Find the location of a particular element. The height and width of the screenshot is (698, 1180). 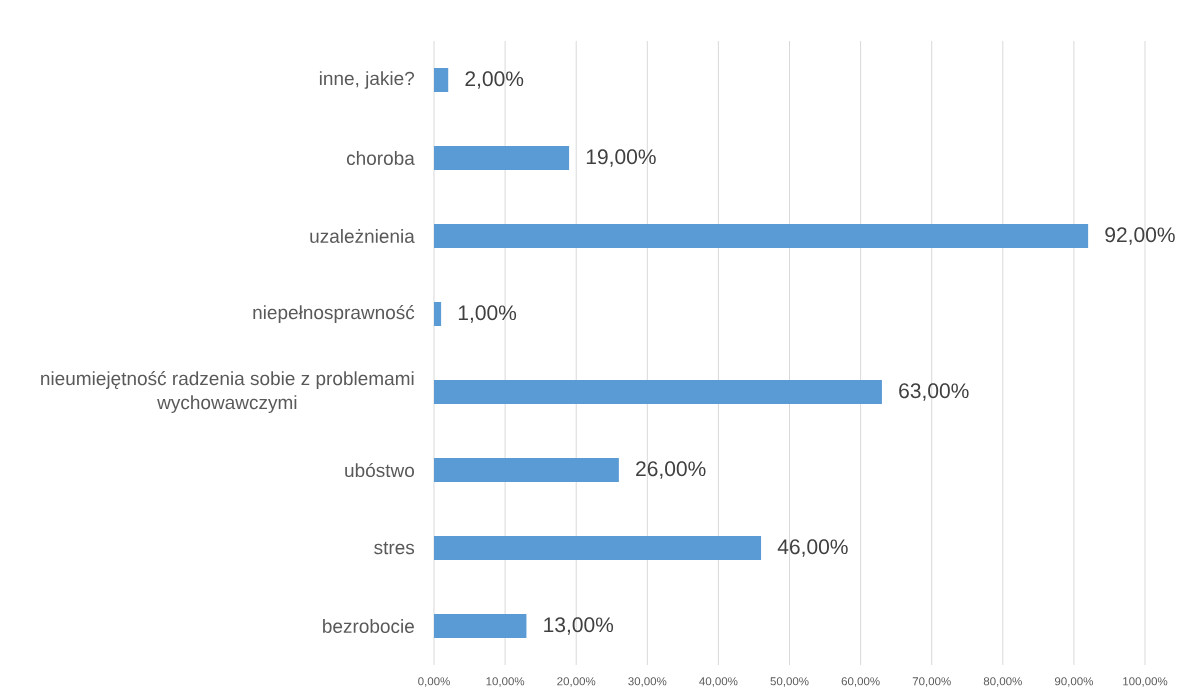

data-label: 1,00% is located at coordinates (487, 314).